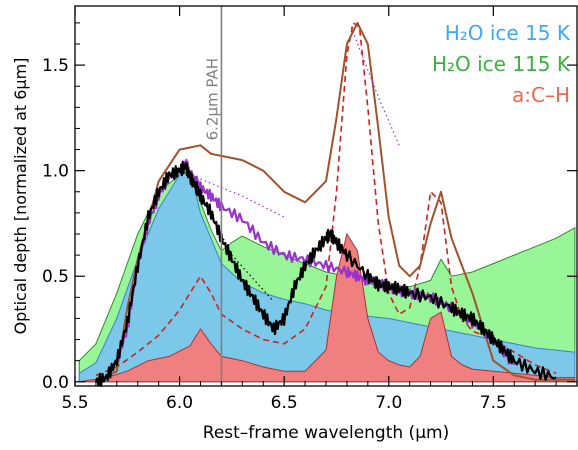 The image size is (578, 450). Describe the element at coordinates (212, 99) in the screenshot. I see `pah-annotation-label: 6.2μm PAH` at that location.